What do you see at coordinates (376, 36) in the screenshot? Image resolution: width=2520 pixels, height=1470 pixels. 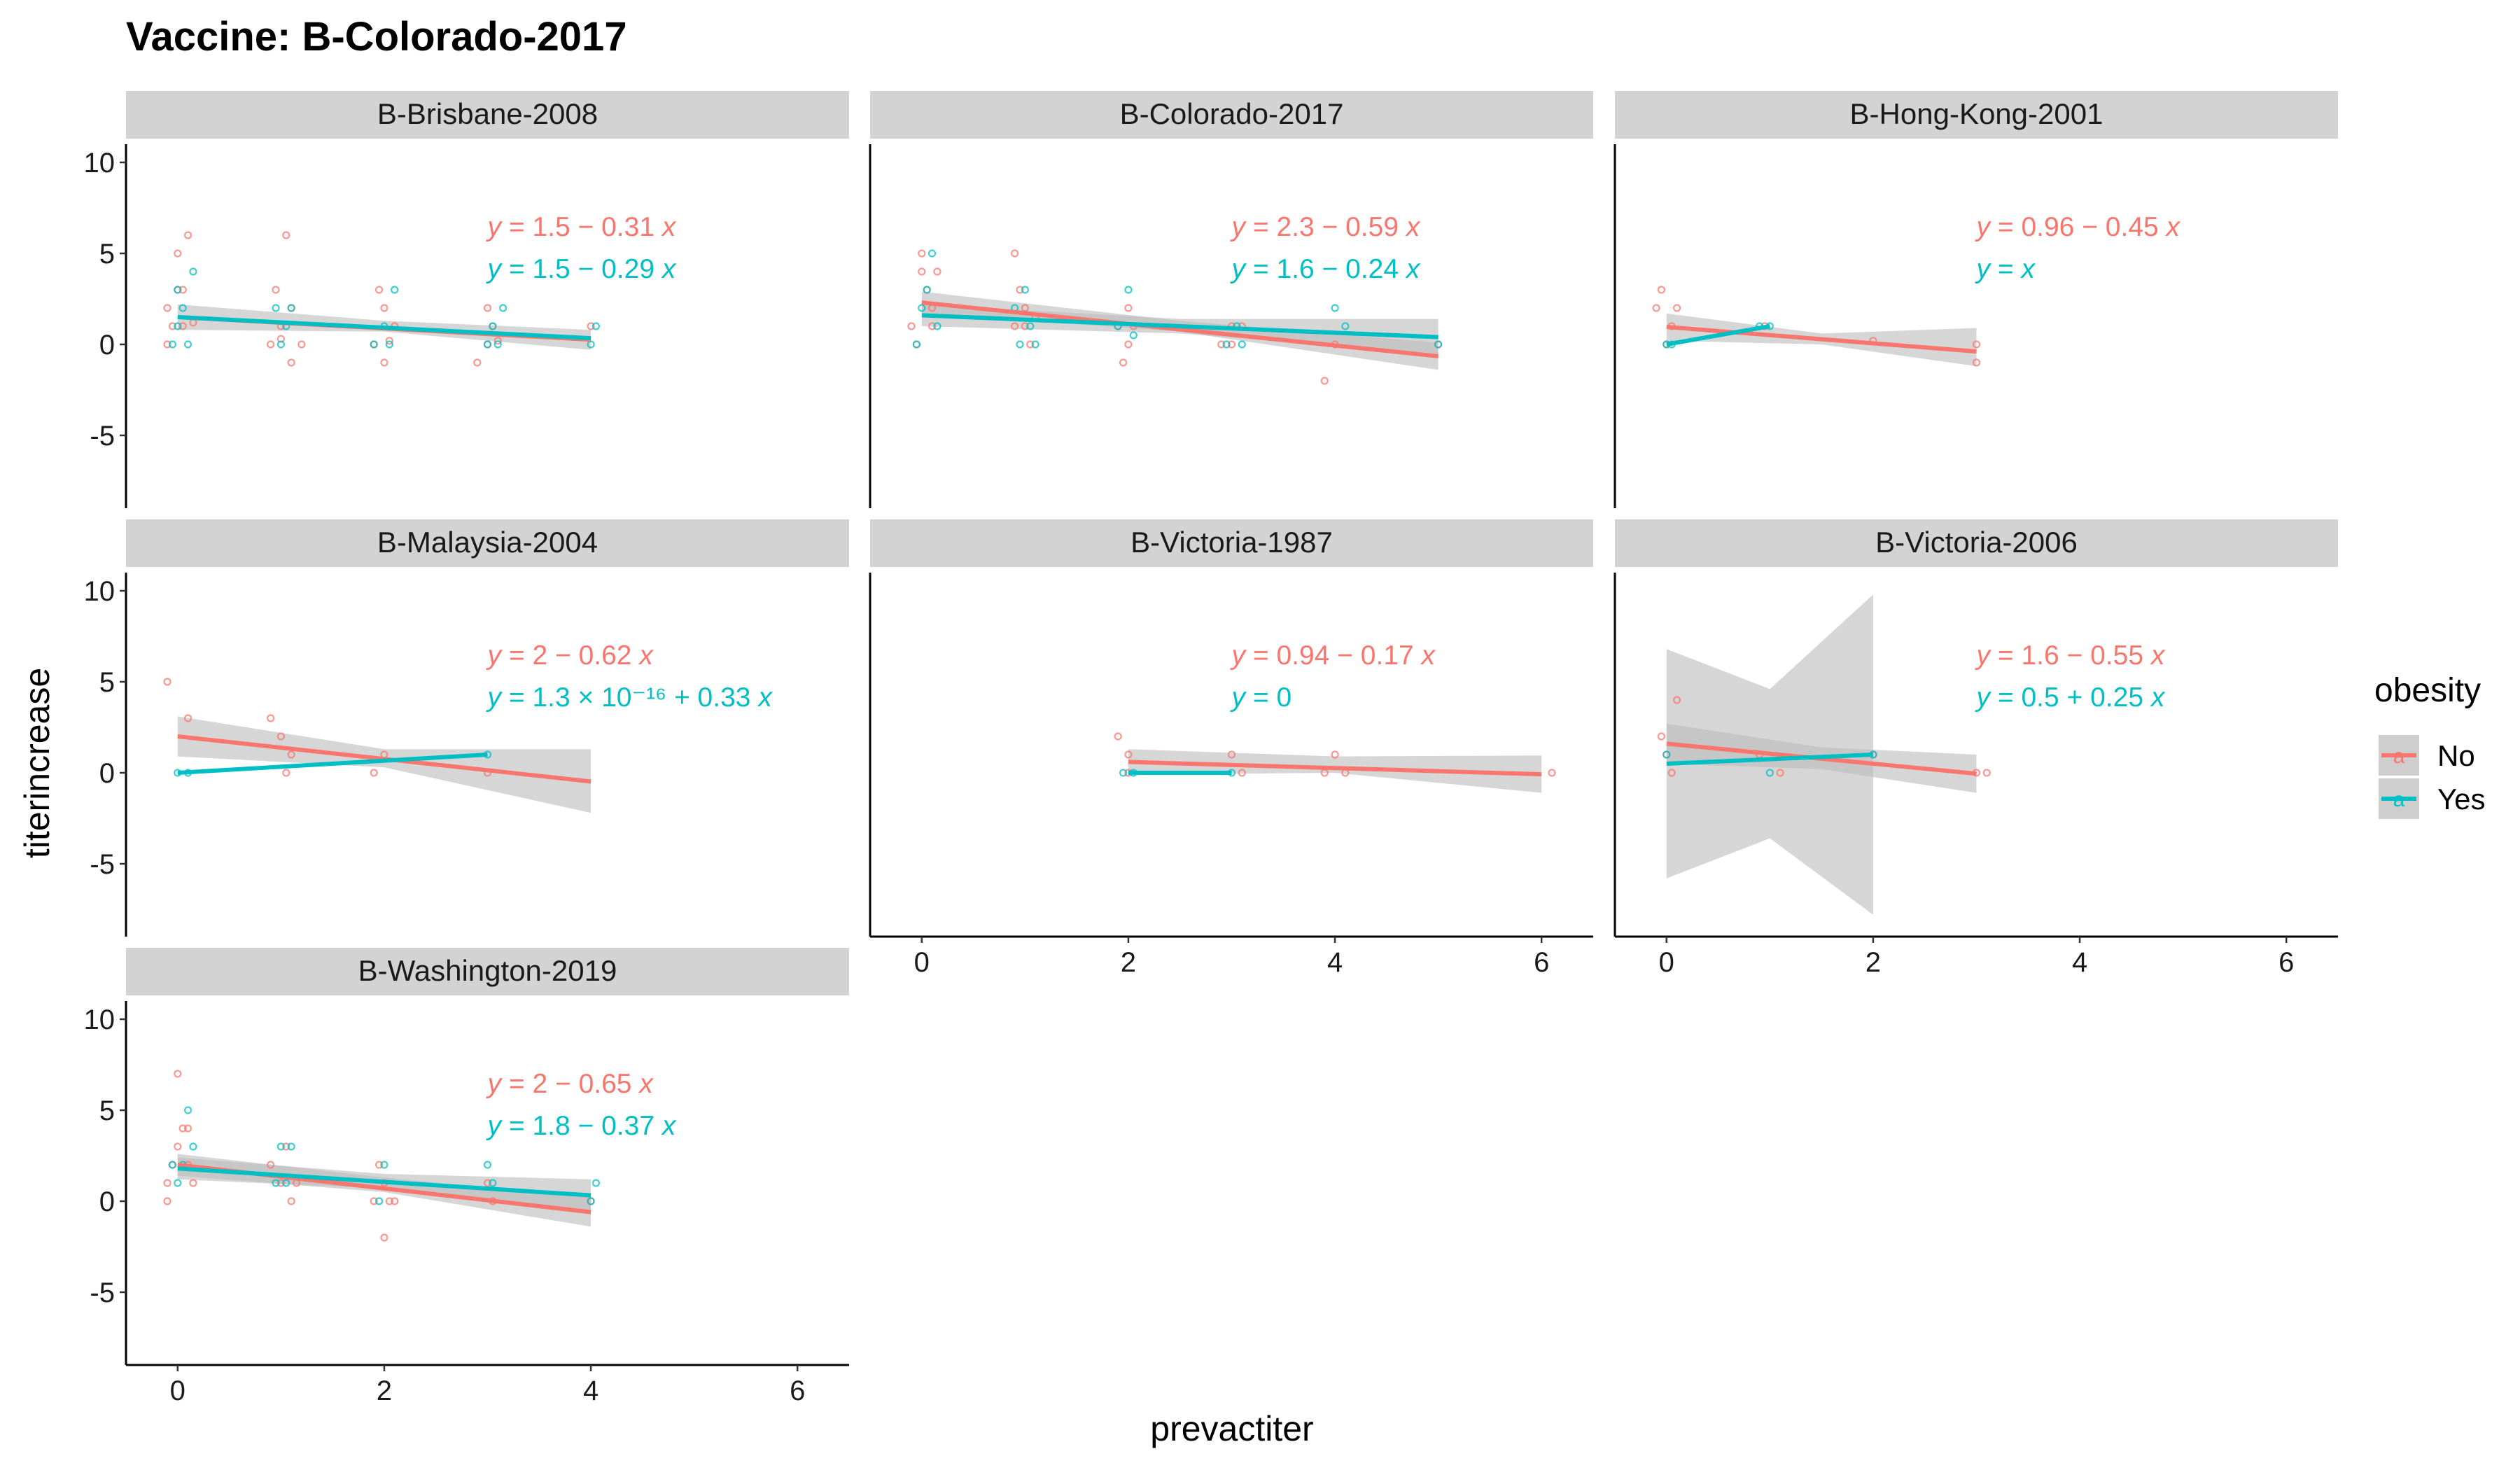 I see `chart-title: Vaccine: B-Colorado-2017` at bounding box center [376, 36].